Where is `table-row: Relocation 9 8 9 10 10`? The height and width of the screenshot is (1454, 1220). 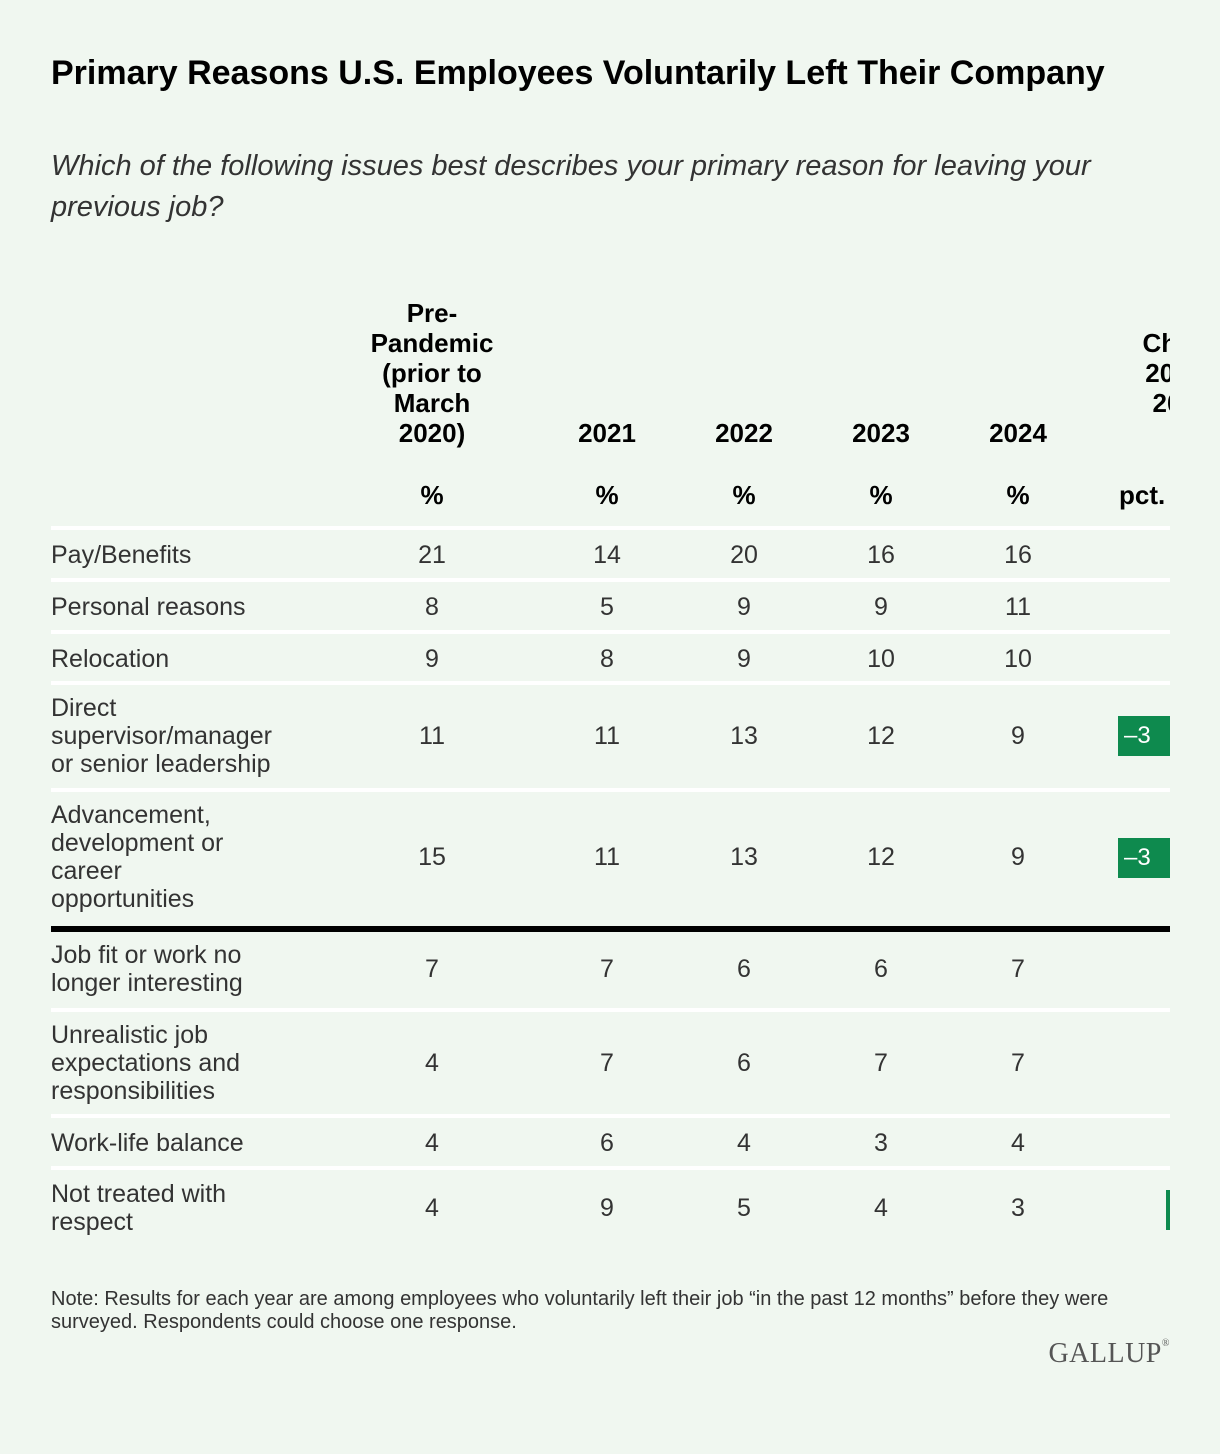 table-row: Relocation 9 8 9 10 10 is located at coordinates (610, 659).